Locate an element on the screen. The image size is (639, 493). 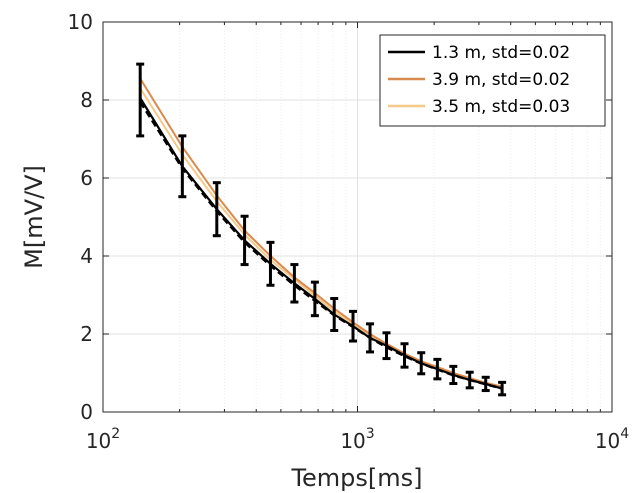
legend-box is located at coordinates (492, 80).